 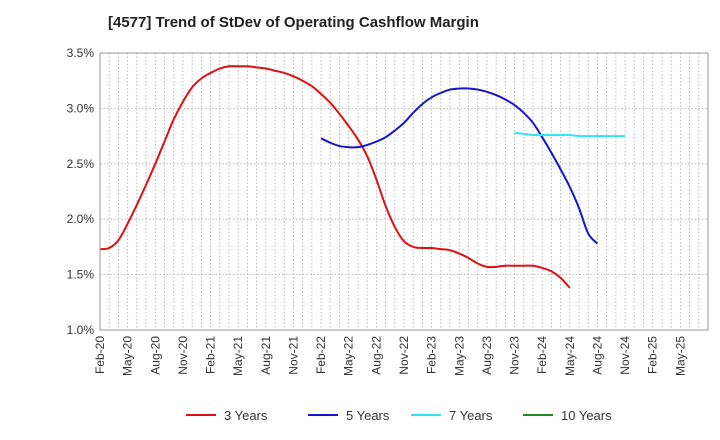 What do you see at coordinates (399, 415) in the screenshot?
I see `chart-legend: 3 Years 5 Years 7 Years 10 Years` at bounding box center [399, 415].